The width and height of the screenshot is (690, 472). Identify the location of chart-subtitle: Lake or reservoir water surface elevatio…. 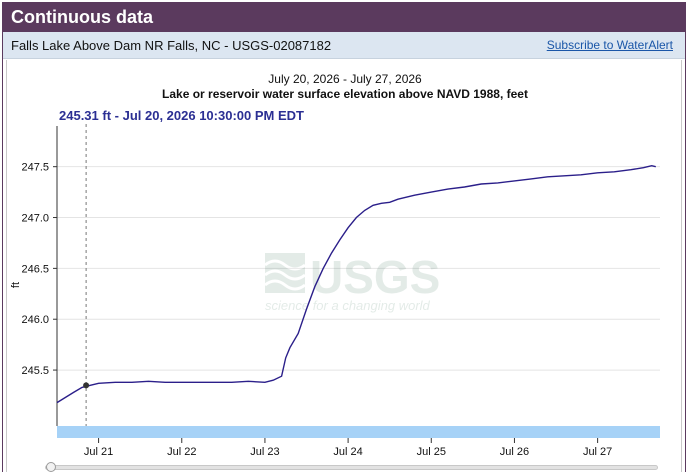
(345, 94).